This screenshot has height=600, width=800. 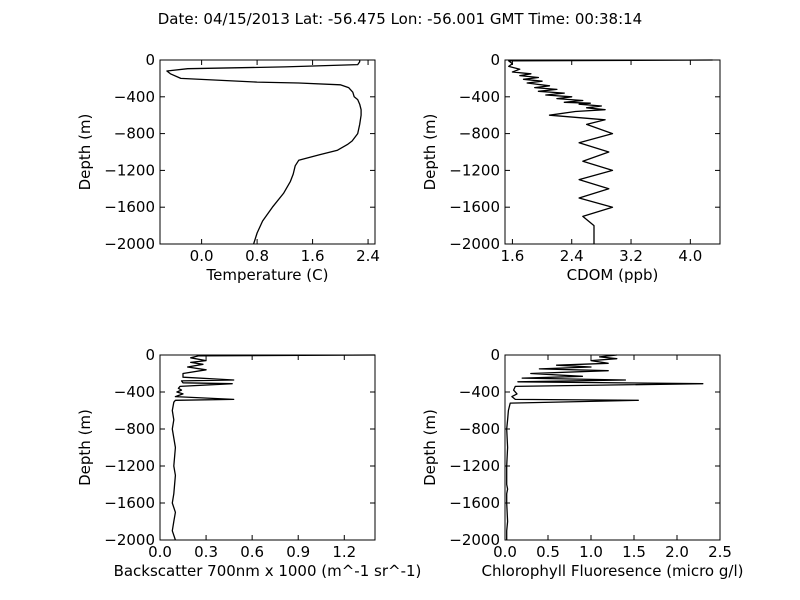 What do you see at coordinates (512, 256) in the screenshot?
I see `cdom-x-tick-label: 1.6` at bounding box center [512, 256].